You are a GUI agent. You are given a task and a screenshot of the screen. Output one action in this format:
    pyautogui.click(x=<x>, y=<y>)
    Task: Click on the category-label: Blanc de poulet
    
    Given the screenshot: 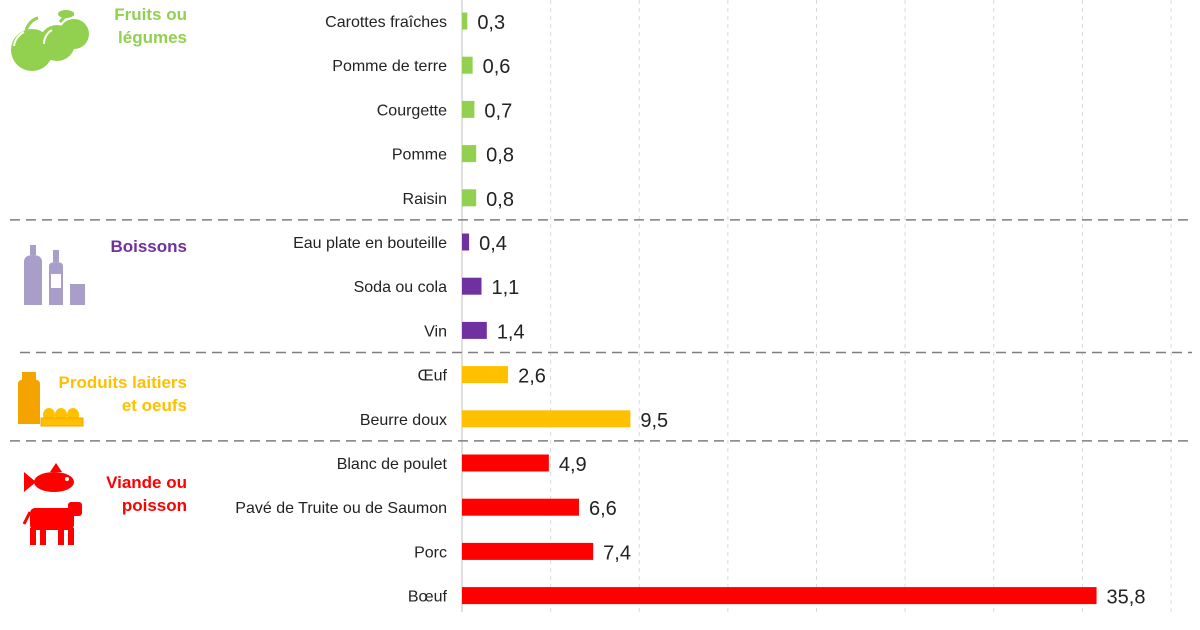 What is the action you would take?
    pyautogui.click(x=392, y=464)
    